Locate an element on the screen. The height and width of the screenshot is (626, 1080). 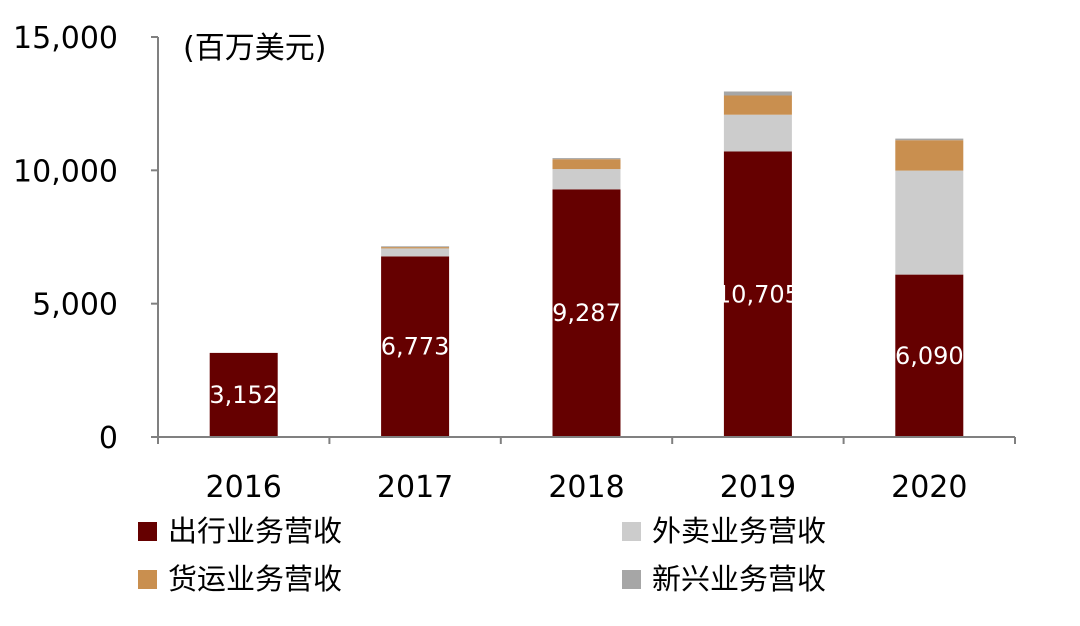
legend-label: 新兴业务营收 is located at coordinates (739, 579).